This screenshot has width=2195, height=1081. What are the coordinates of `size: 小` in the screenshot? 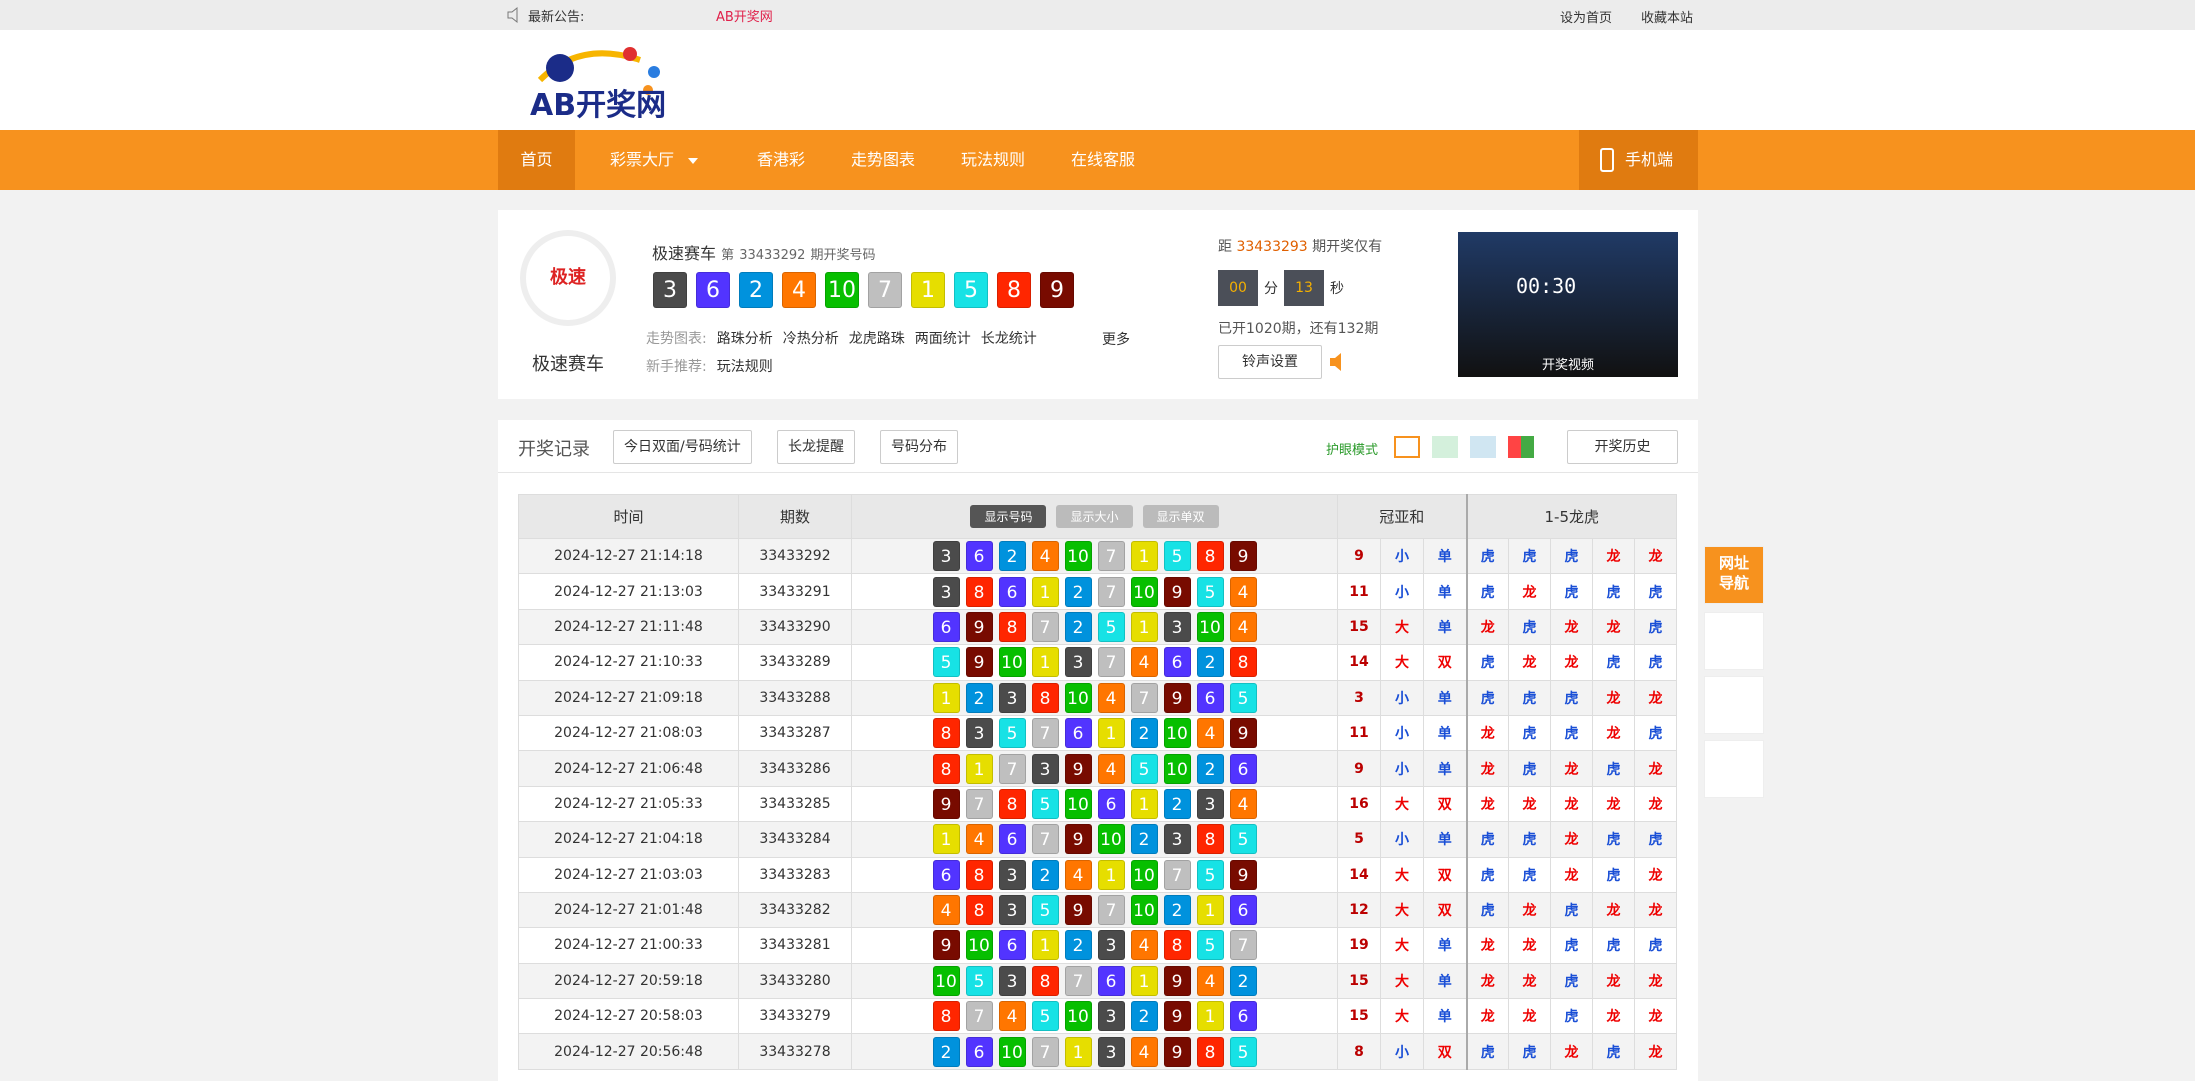 It's located at (1402, 733).